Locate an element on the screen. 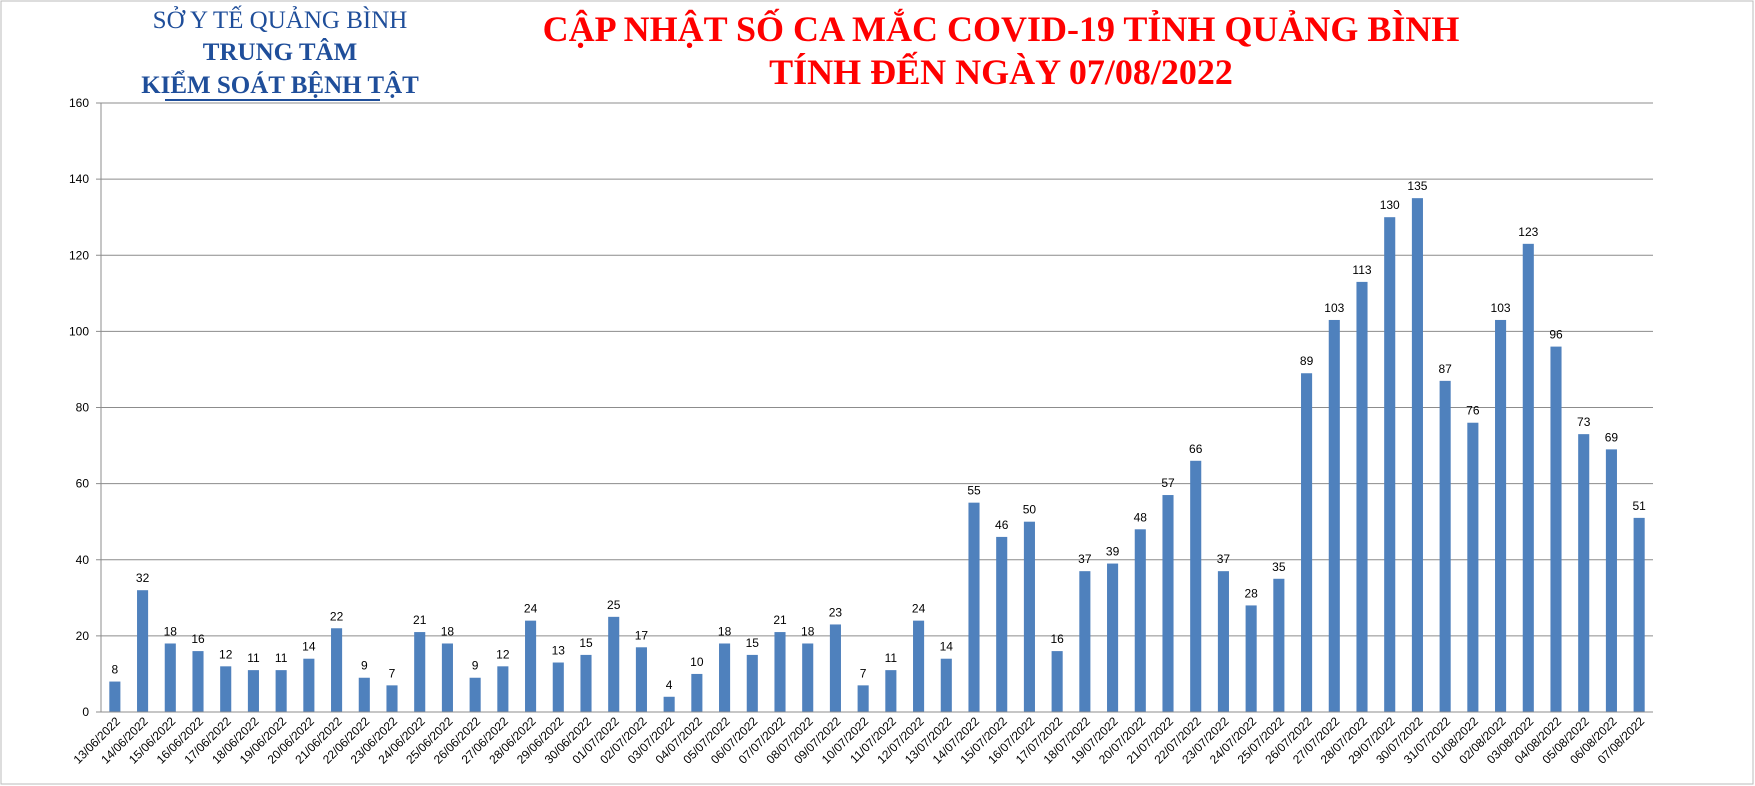  value-label: 96 is located at coordinates (1556, 335).